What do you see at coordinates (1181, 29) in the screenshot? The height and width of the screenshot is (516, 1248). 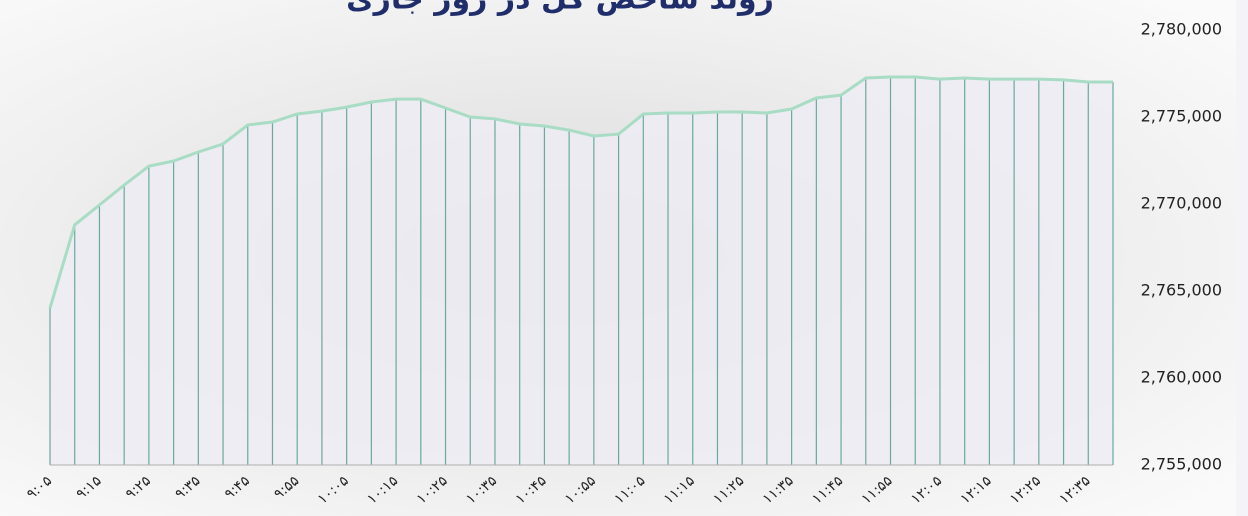 I see `y-tick-label: 2,780,000` at bounding box center [1181, 29].